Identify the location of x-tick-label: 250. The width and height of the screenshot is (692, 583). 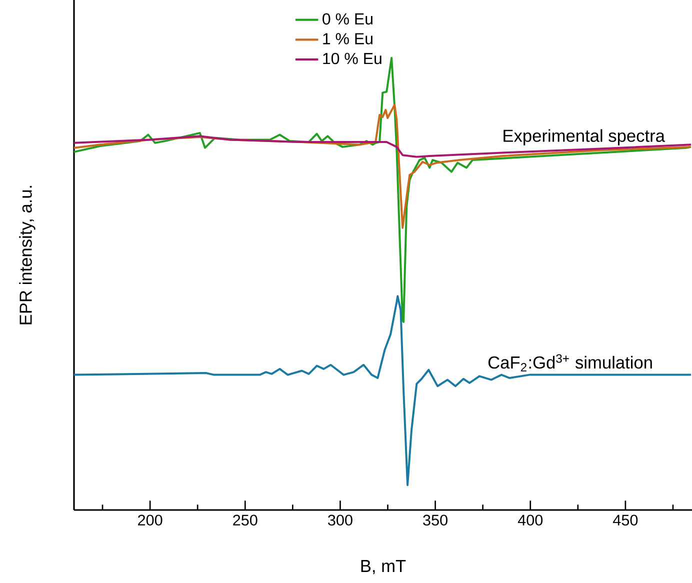
(245, 520).